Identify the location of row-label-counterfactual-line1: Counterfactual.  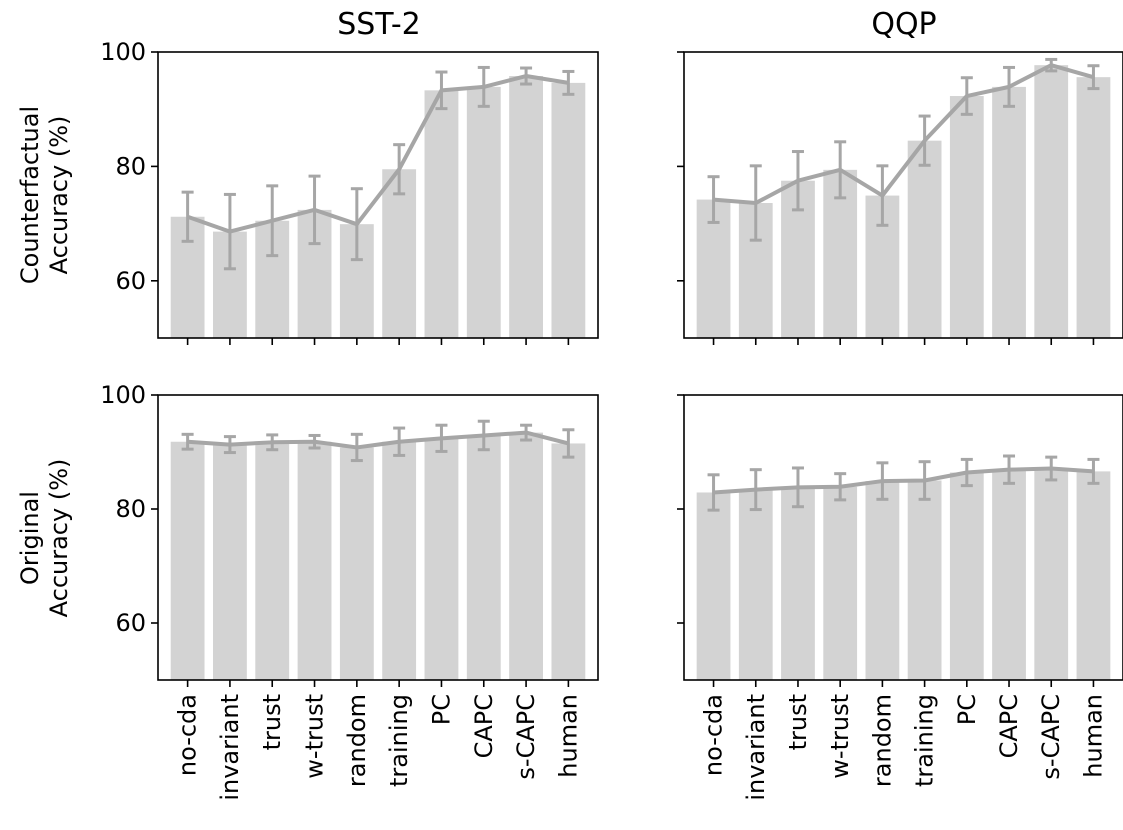
(30, 195).